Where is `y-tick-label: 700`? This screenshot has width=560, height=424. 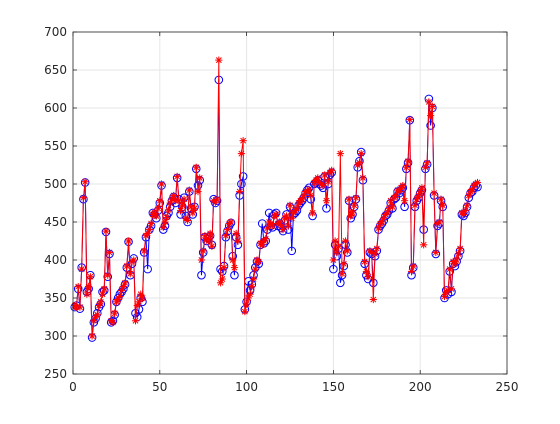
y-tick-label: 700 is located at coordinates (55, 32).